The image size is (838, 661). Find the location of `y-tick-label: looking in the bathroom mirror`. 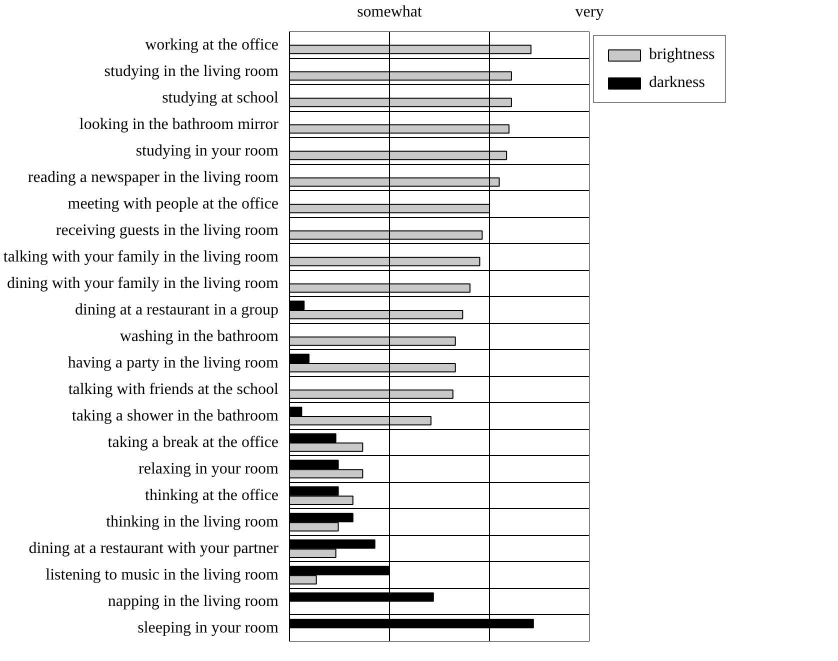

y-tick-label: looking in the bathroom mirror is located at coordinates (179, 124).